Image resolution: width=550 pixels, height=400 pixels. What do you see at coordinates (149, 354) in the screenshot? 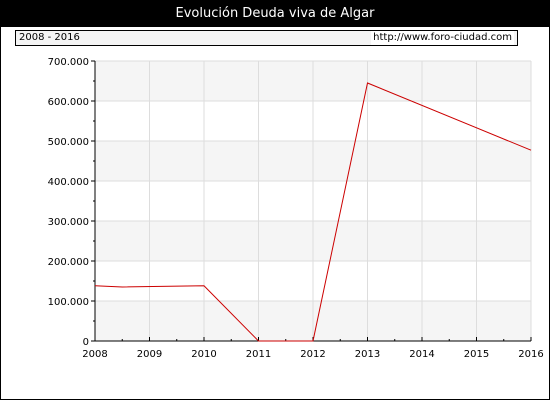
I see `x-tick-label: 2009` at bounding box center [149, 354].